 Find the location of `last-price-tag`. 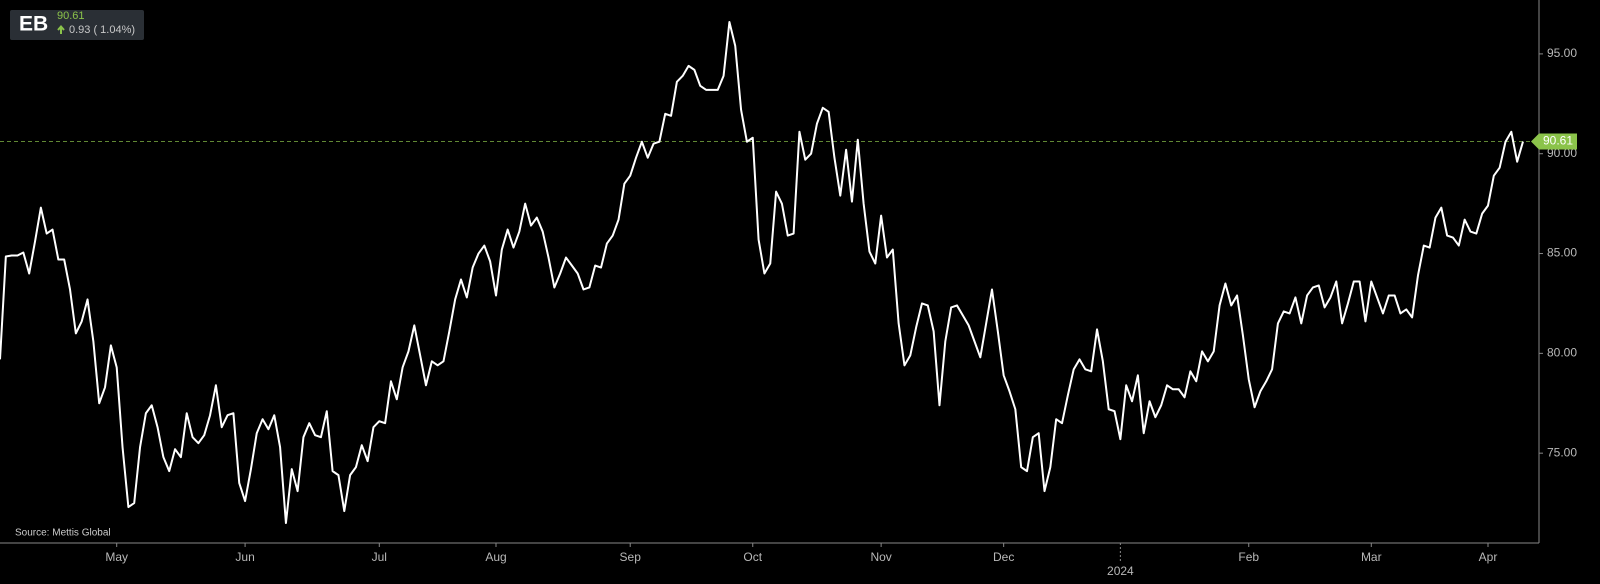

last-price-tag is located at coordinates (1554, 141).